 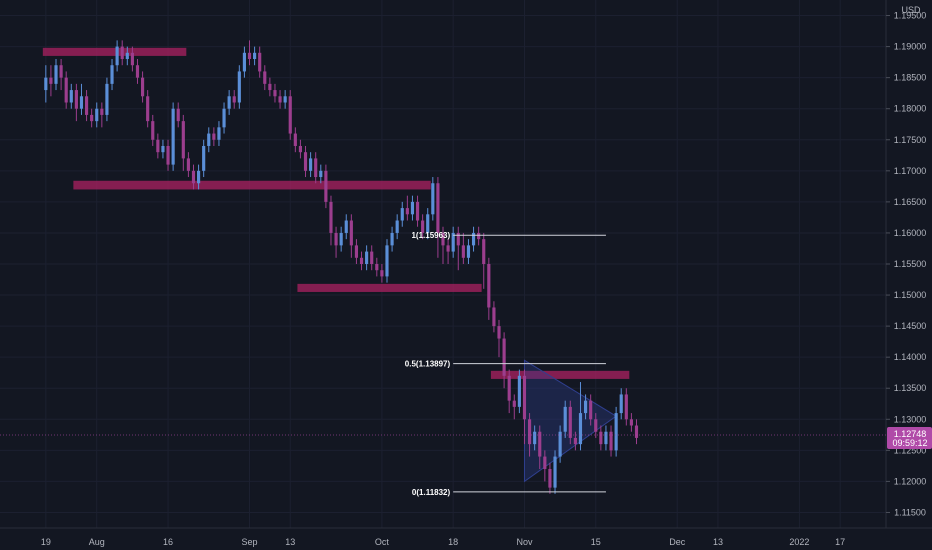 I want to click on current-price-badge, so click(x=909, y=437).